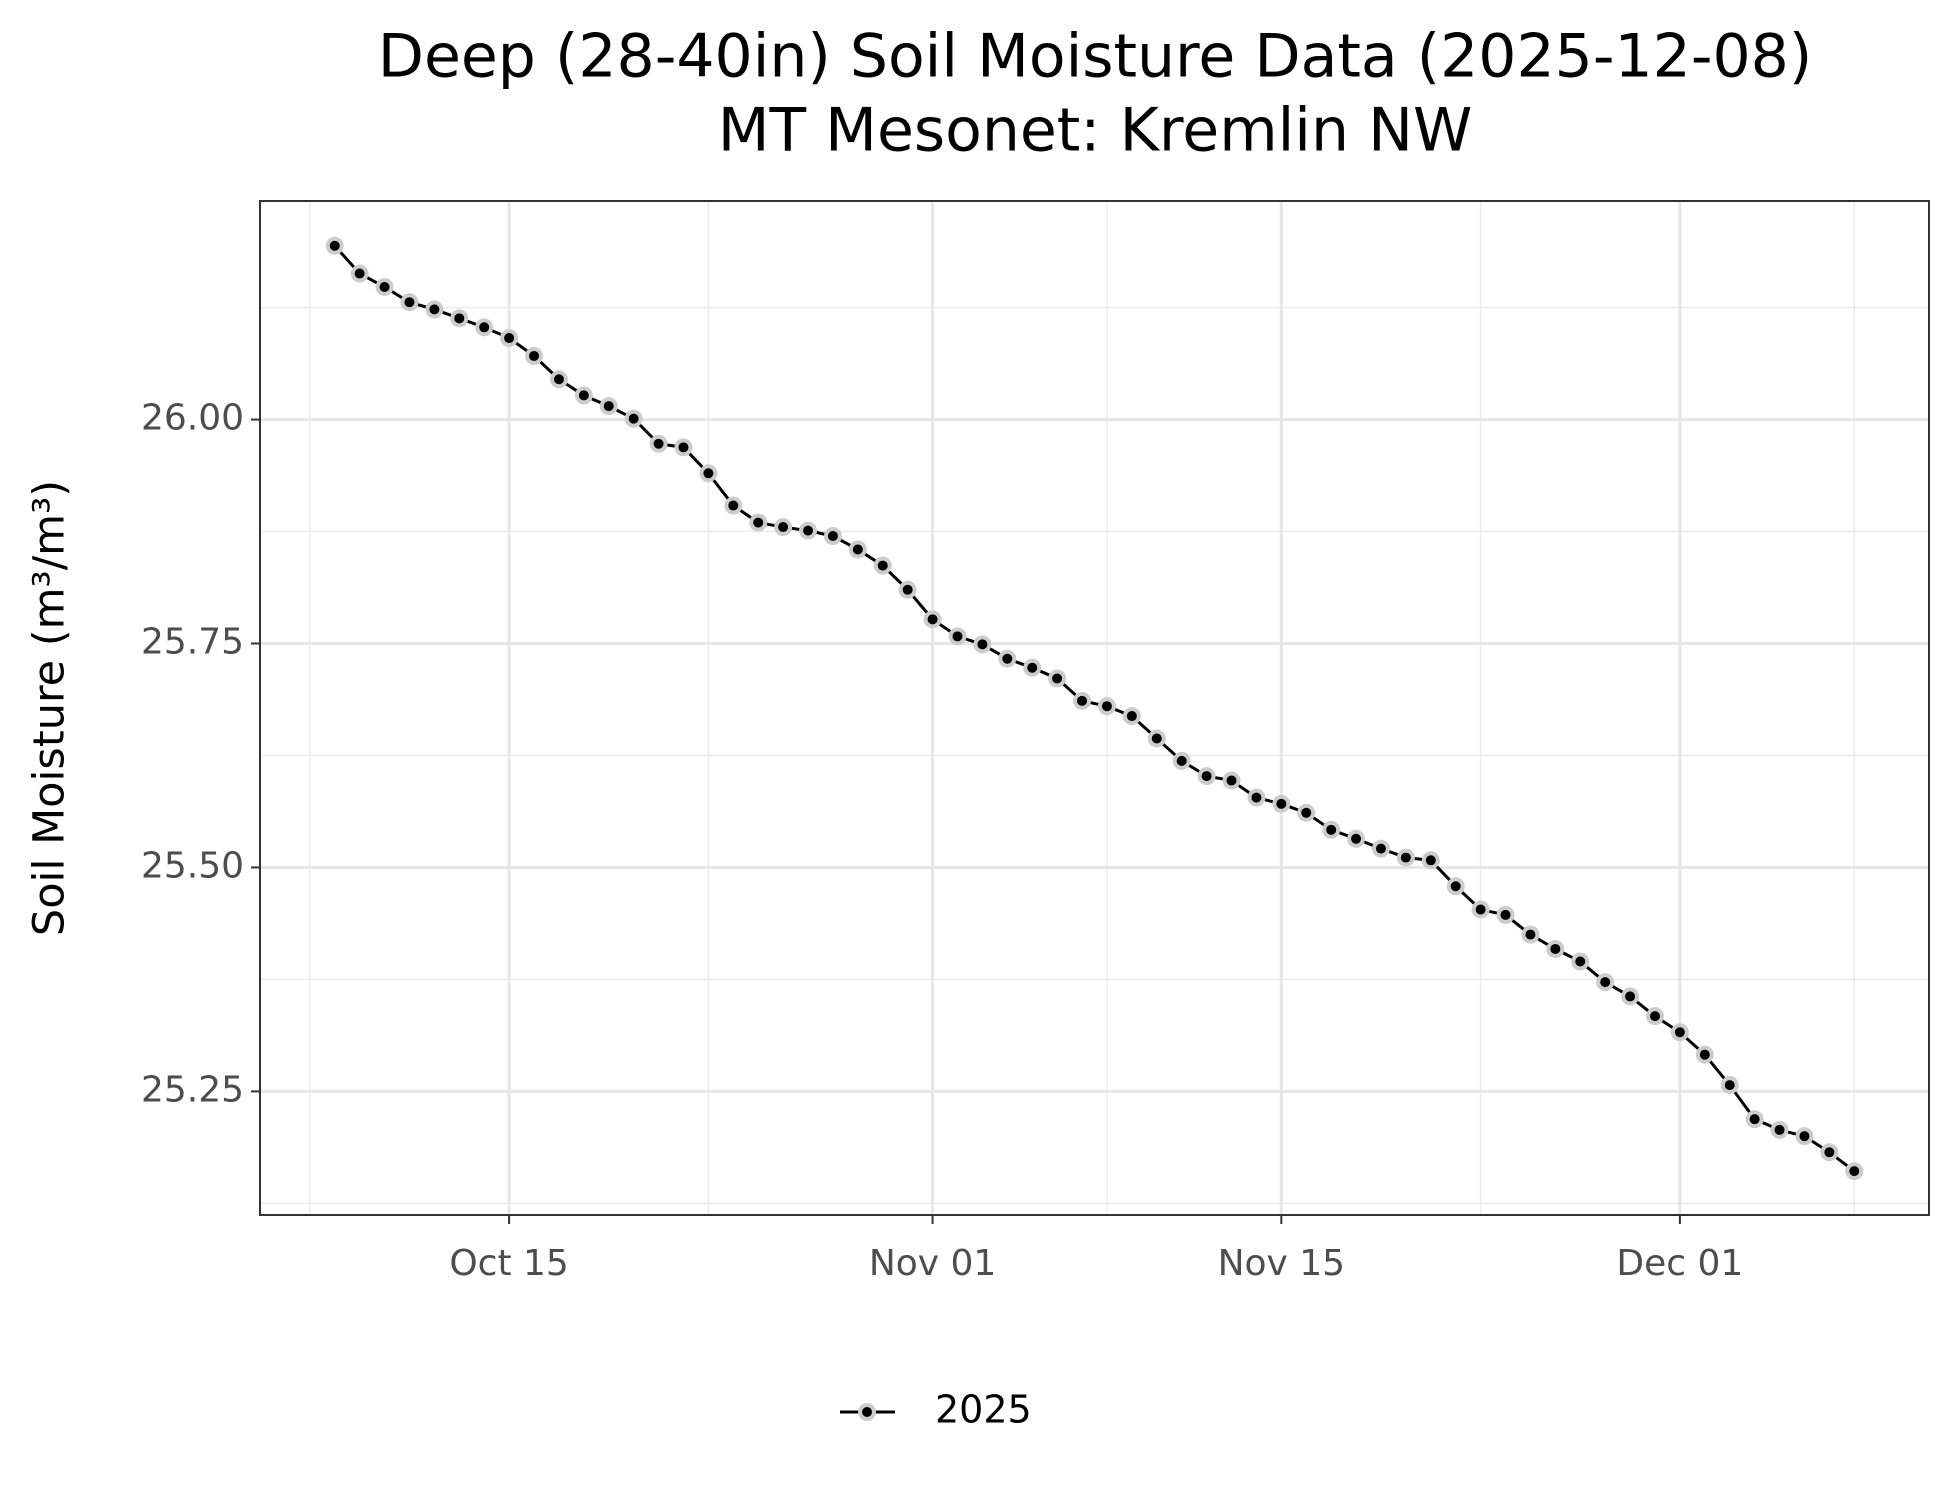 This screenshot has height=1500, width=1950. Describe the element at coordinates (1679, 1263) in the screenshot. I see `x-tick-label: Dec 01` at that location.